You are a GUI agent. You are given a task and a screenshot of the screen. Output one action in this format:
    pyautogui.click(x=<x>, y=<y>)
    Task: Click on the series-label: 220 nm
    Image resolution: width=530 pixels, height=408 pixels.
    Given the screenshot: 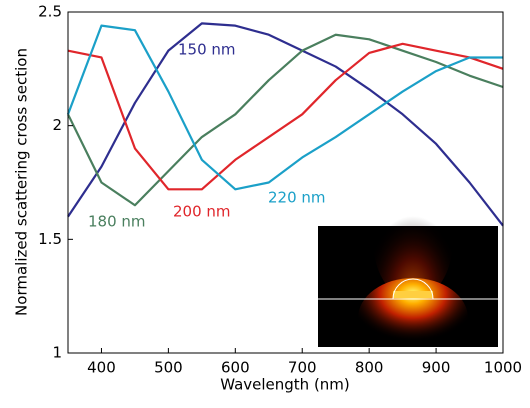 What is the action you would take?
    pyautogui.click(x=297, y=198)
    